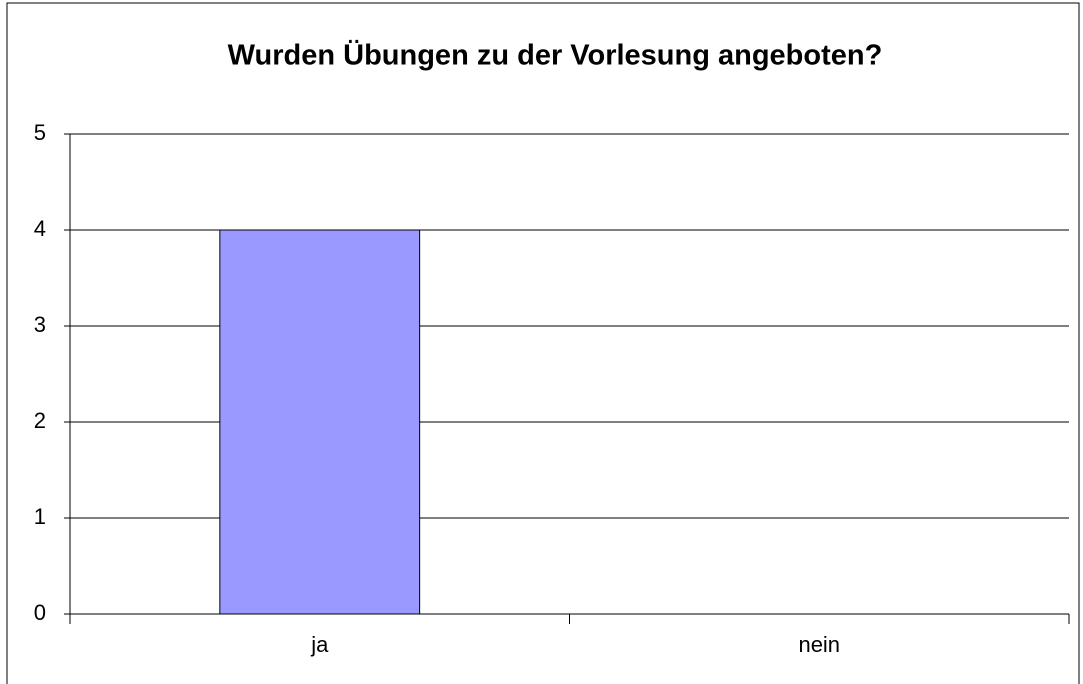  I want to click on y-tick-label: 0, so click(40, 612).